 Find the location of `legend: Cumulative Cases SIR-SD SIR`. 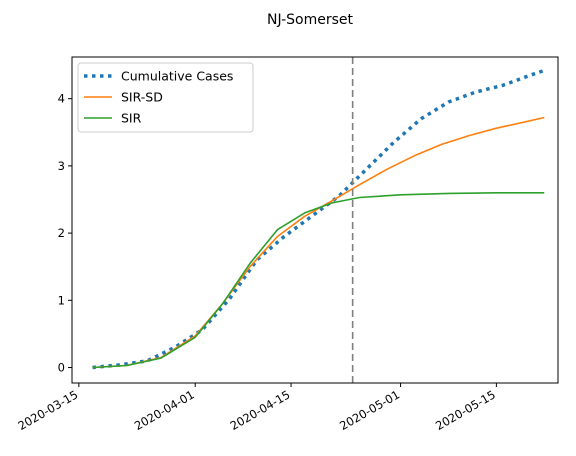

legend: Cumulative Cases SIR-SD SIR is located at coordinates (165, 97).